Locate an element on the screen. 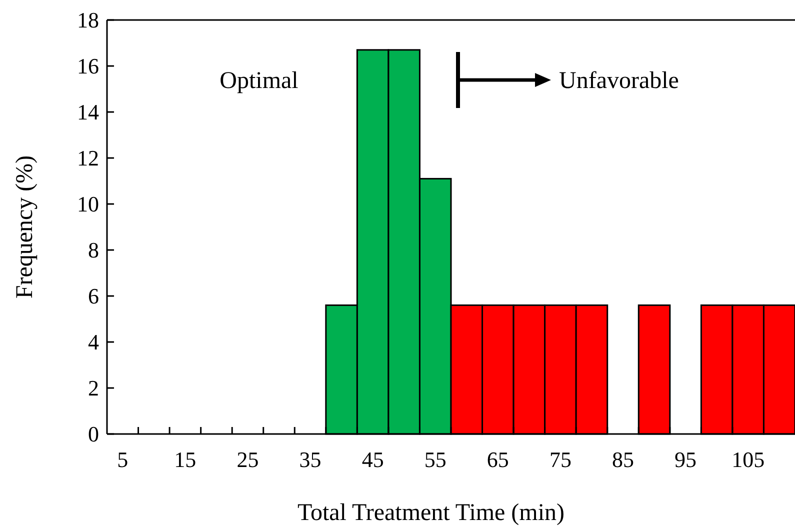  y-axis-title: Frequency (%) is located at coordinates (25, 227).